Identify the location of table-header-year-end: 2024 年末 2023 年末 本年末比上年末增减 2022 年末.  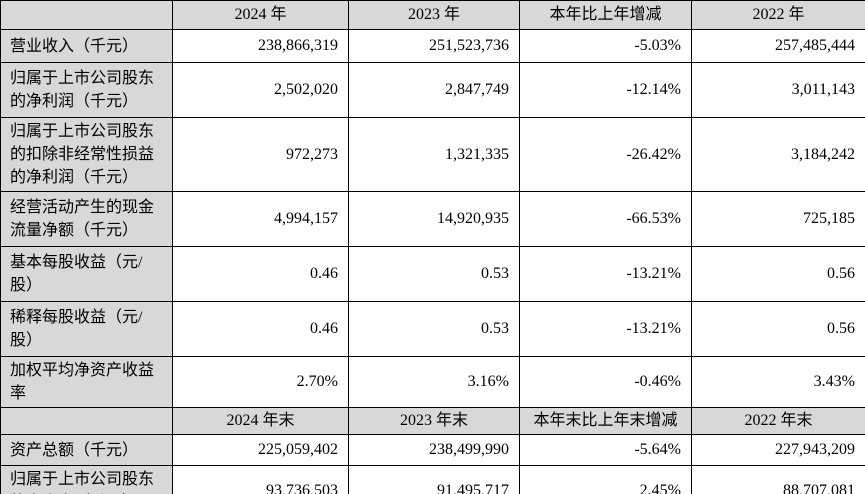
(432, 421).